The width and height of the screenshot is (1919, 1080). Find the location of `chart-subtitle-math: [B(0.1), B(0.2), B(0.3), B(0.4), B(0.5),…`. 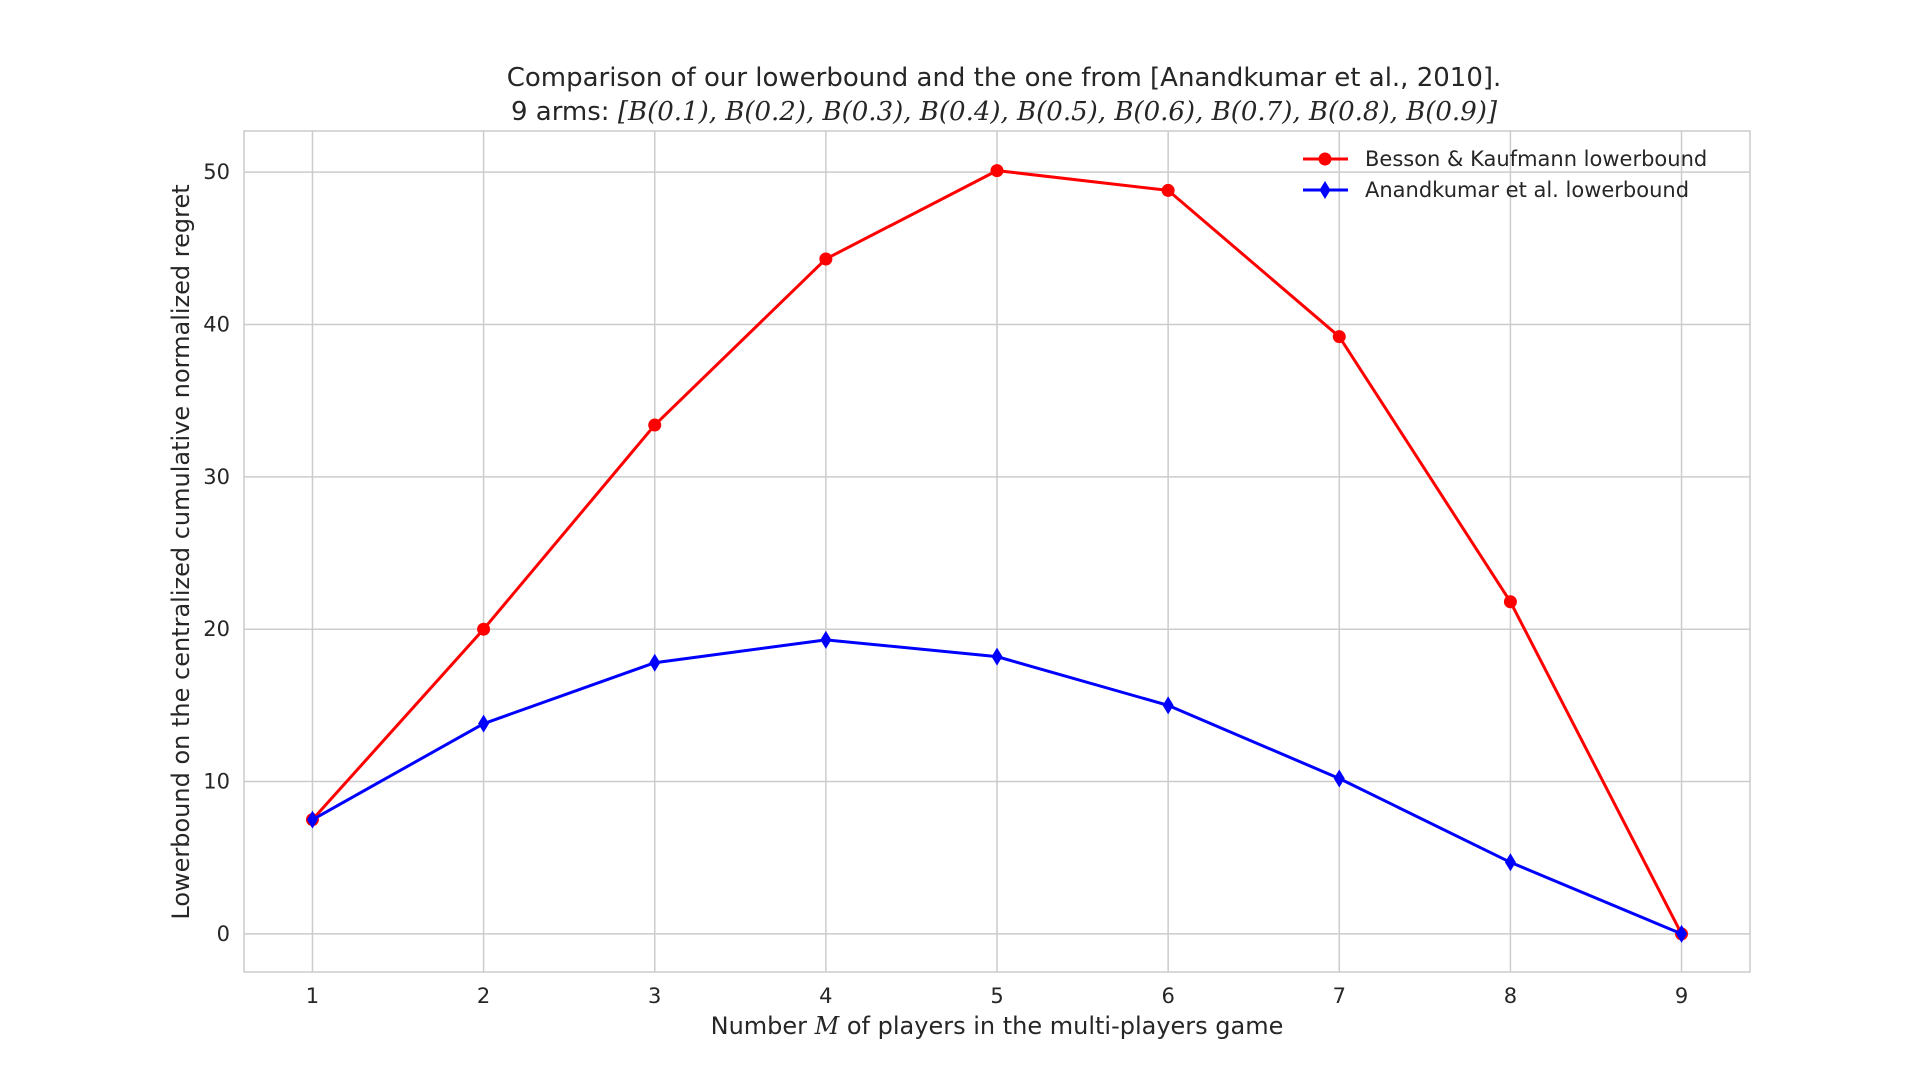

chart-subtitle-math: [B(0.1), B(0.2), B(0.3), B(0.4), B(0.5),… is located at coordinates (1058, 112).